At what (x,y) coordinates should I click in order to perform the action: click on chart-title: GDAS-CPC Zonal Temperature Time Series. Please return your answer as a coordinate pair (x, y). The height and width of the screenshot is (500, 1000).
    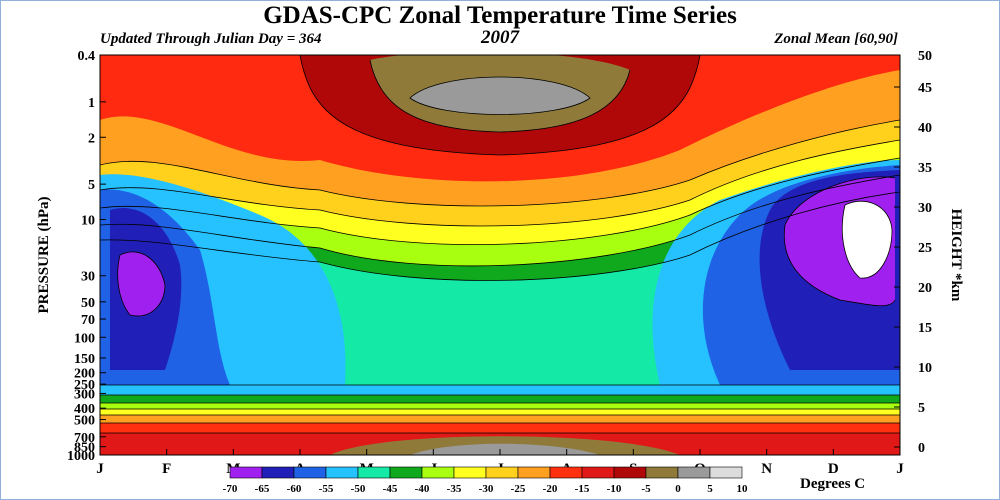
    Looking at the image, I should click on (500, 15).